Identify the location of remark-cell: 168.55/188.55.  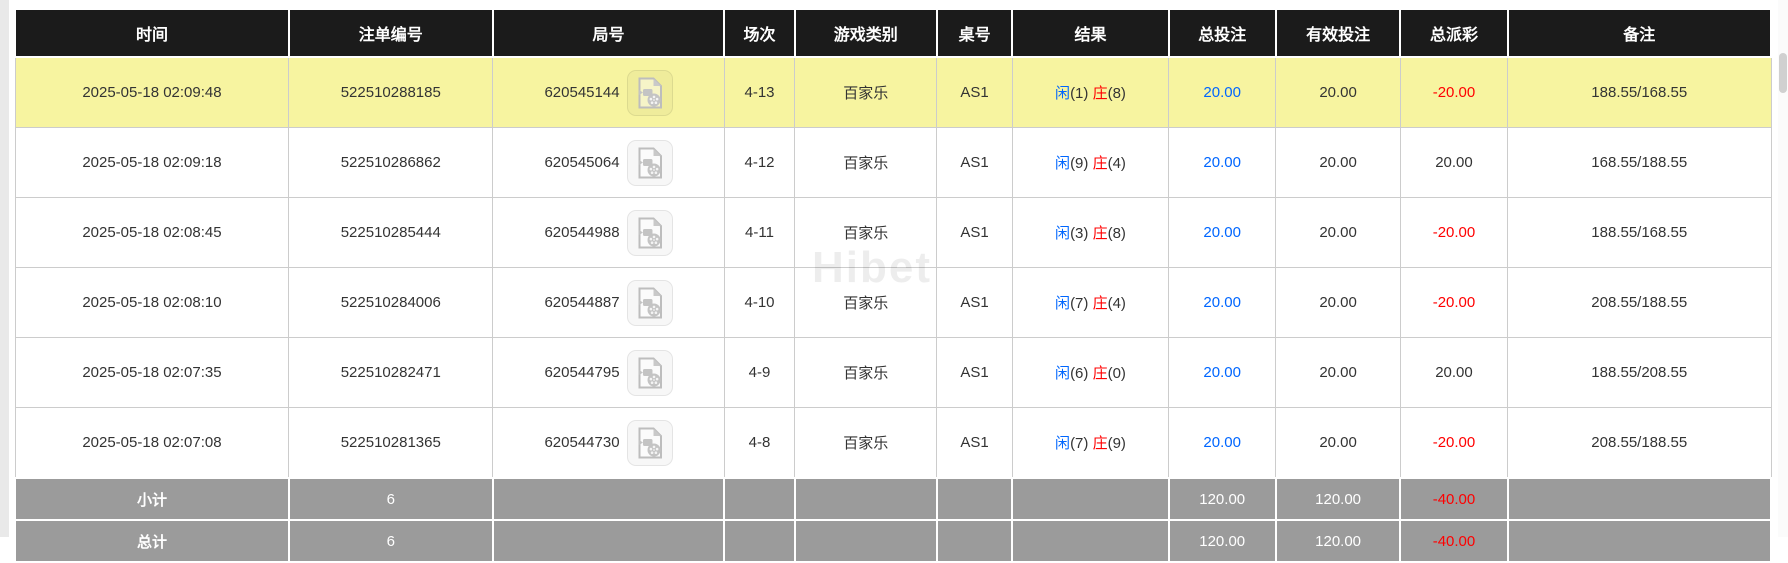
(1639, 162).